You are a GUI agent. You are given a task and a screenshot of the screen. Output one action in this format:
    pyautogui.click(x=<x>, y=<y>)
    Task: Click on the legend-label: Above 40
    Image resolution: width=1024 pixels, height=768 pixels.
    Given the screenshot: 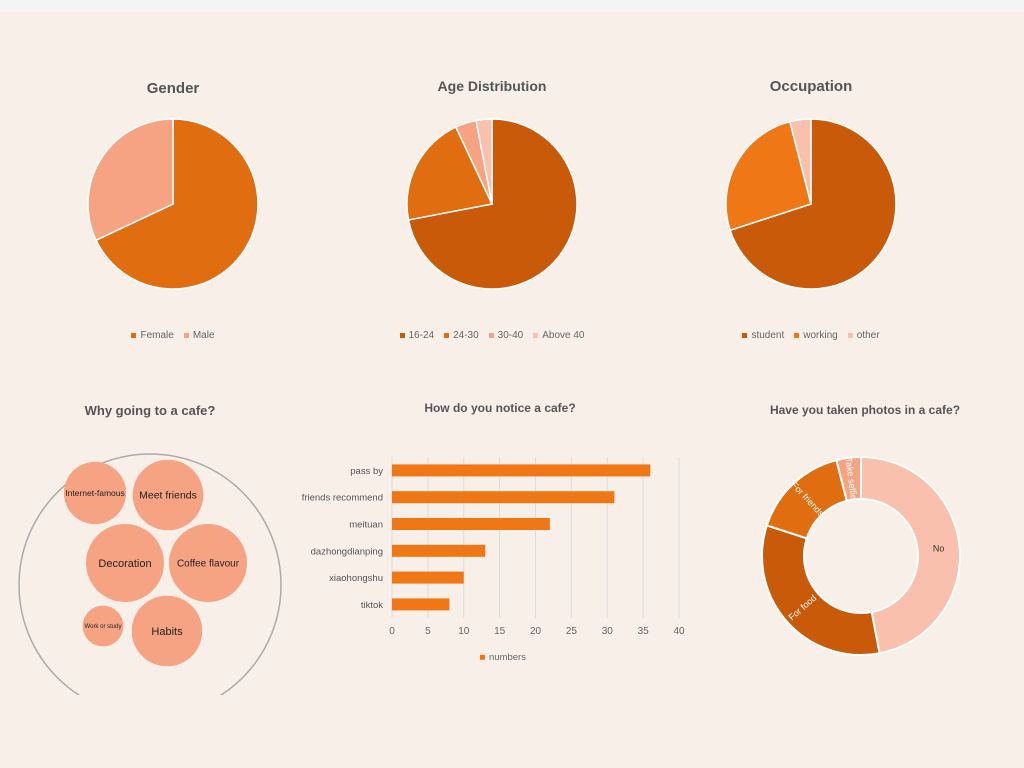 What is the action you would take?
    pyautogui.click(x=563, y=335)
    